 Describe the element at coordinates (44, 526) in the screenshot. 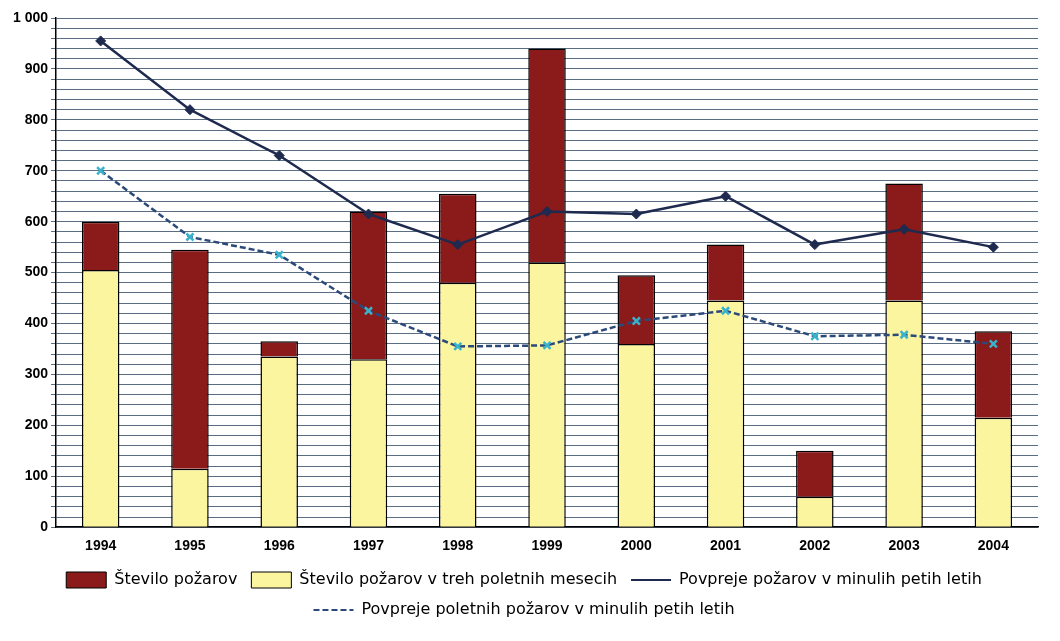

I see `y-tick-label: 0` at that location.